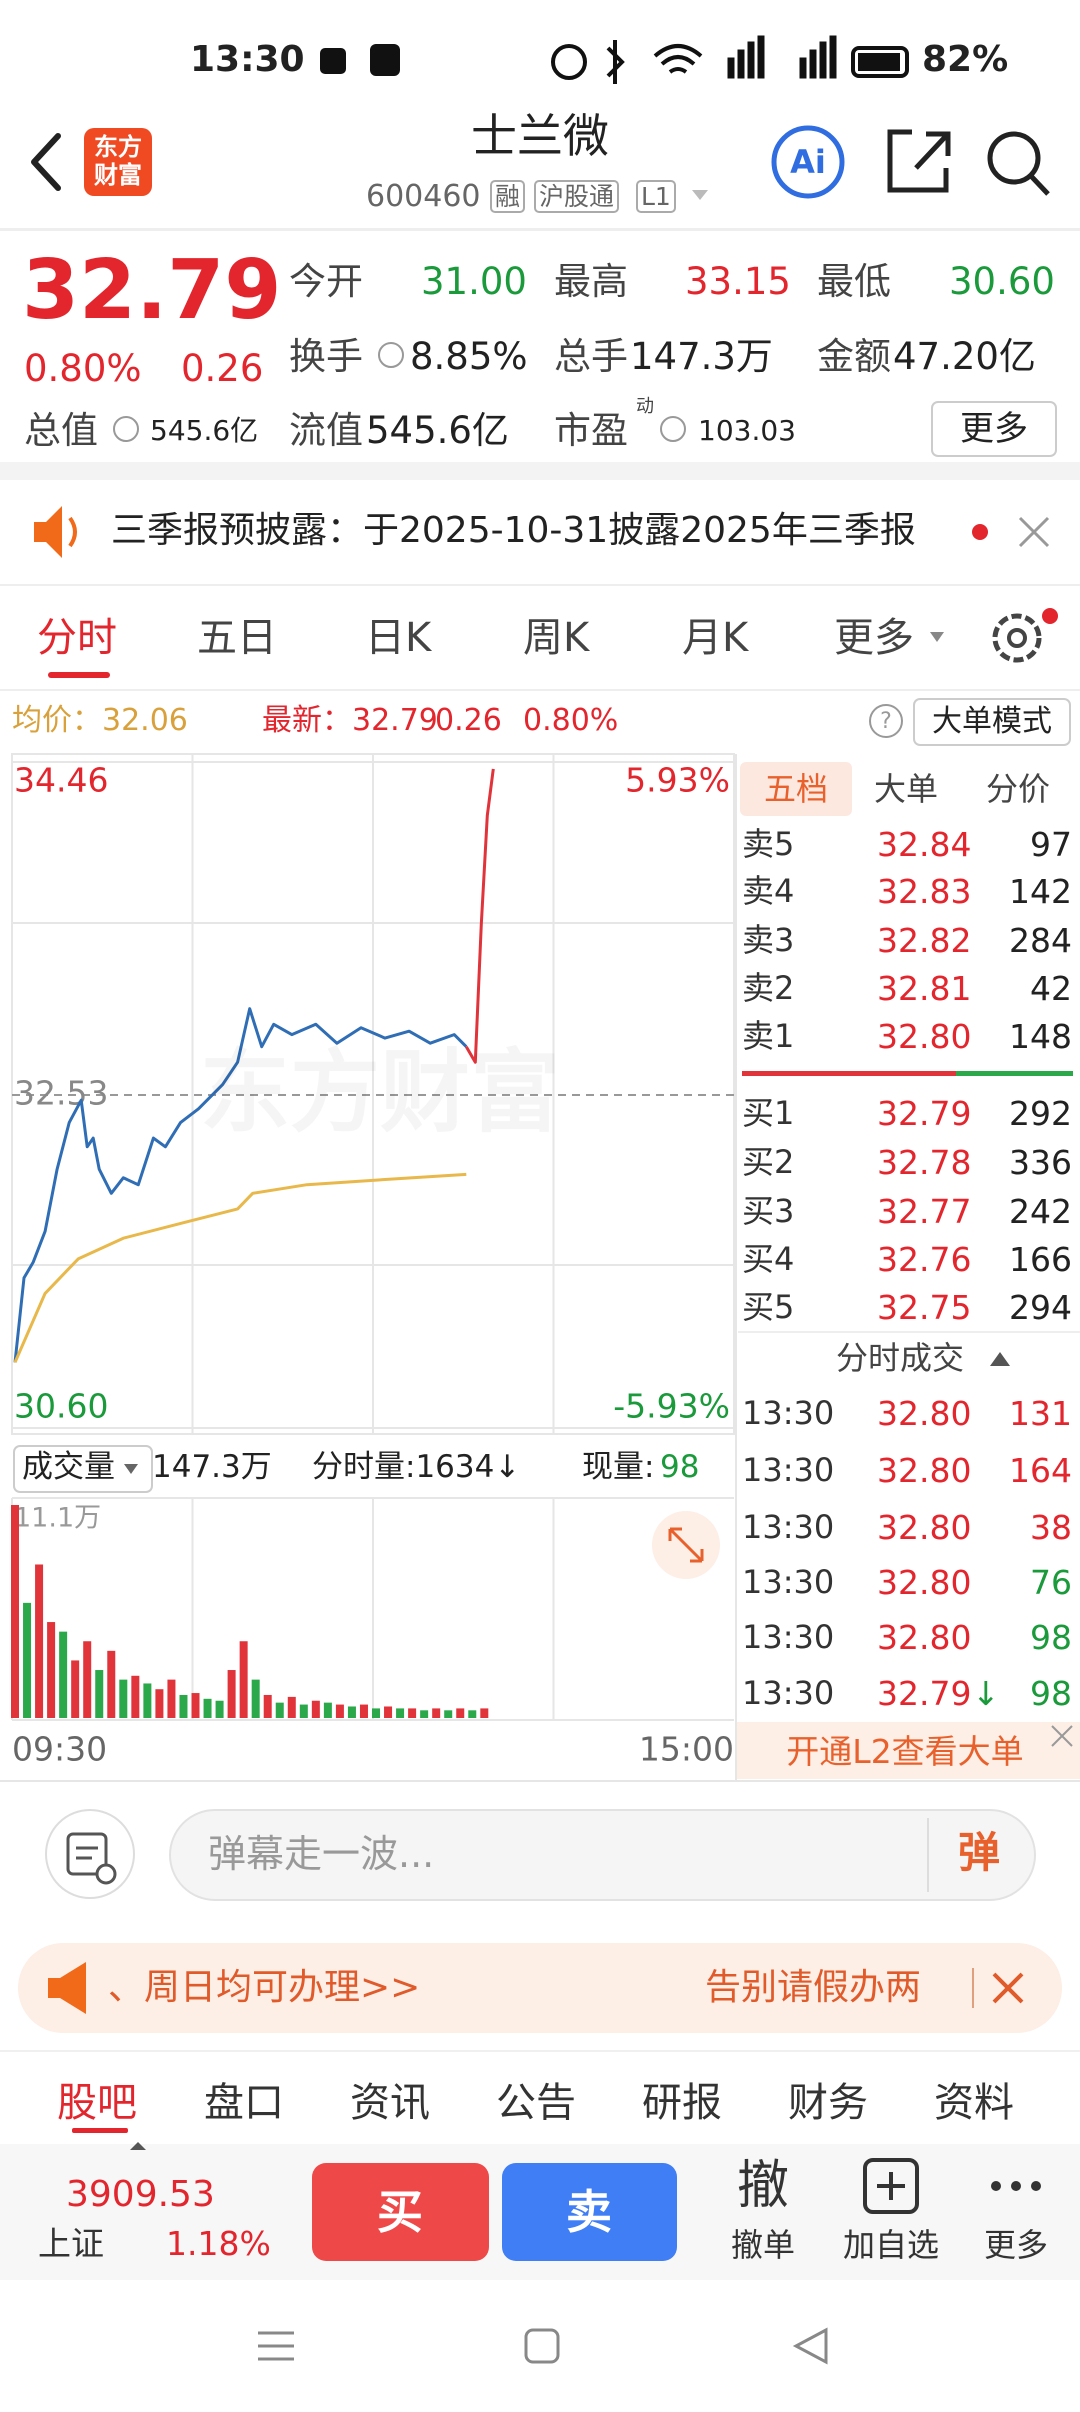  I want to click on bottom-tab: 研报, so click(682, 2103).